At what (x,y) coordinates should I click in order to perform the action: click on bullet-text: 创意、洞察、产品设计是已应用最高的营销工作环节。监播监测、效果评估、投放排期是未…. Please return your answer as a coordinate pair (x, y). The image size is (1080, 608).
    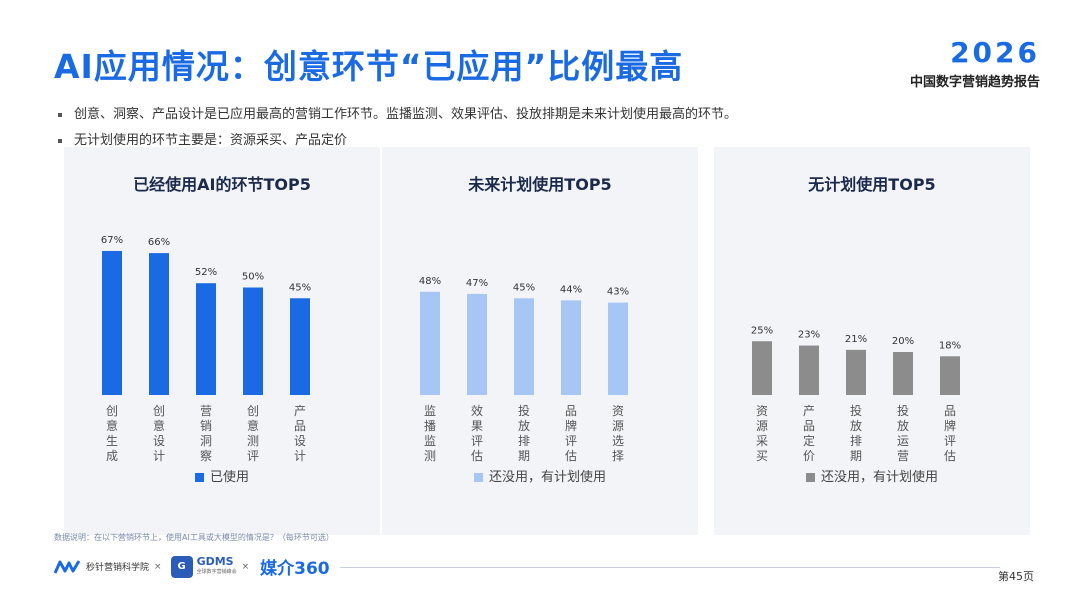
    Looking at the image, I should click on (406, 114).